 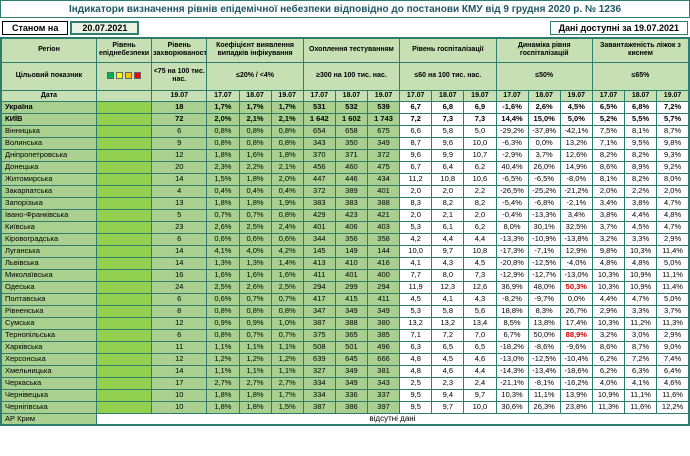 What do you see at coordinates (544, 335) in the screenshot?
I see `dynamics-value: 50,0%` at bounding box center [544, 335].